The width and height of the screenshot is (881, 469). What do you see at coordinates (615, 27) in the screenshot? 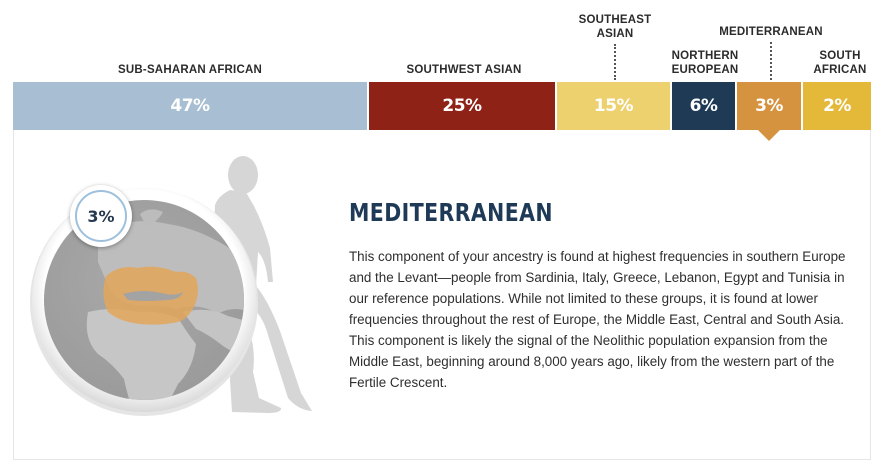
I see `label-southeast-asian: SOUTHEAST ASIAN` at bounding box center [615, 27].